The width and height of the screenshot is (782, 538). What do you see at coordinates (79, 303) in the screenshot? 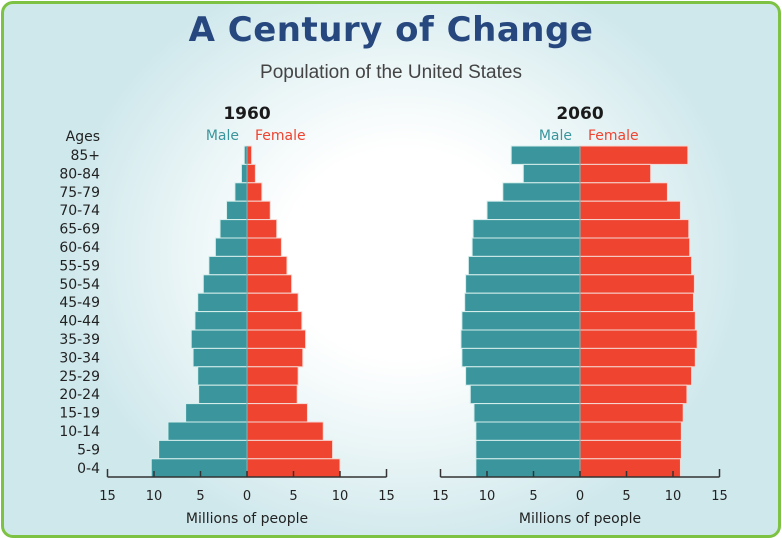
I see `age-tick-label: 45-49` at bounding box center [79, 303].